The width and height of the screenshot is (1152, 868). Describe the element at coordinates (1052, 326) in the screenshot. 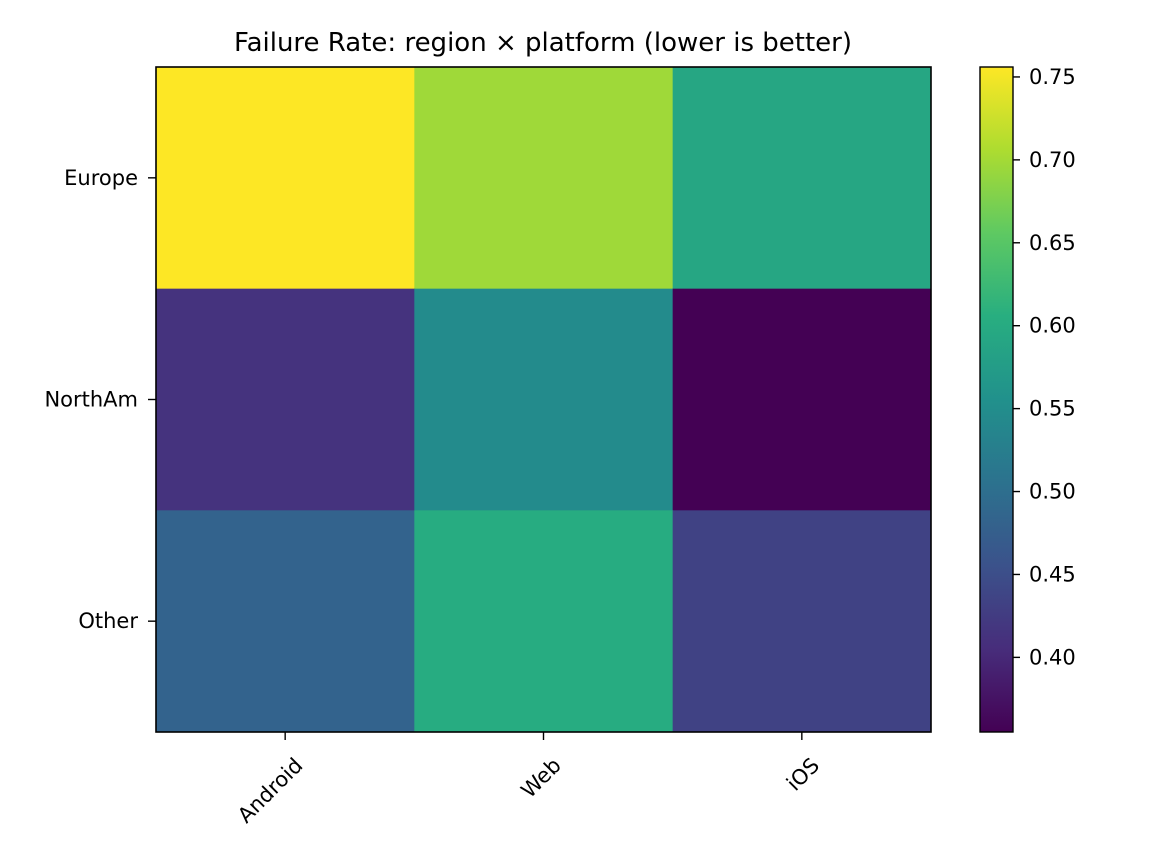

I see `colorbar-tick-label: 0.60` at that location.